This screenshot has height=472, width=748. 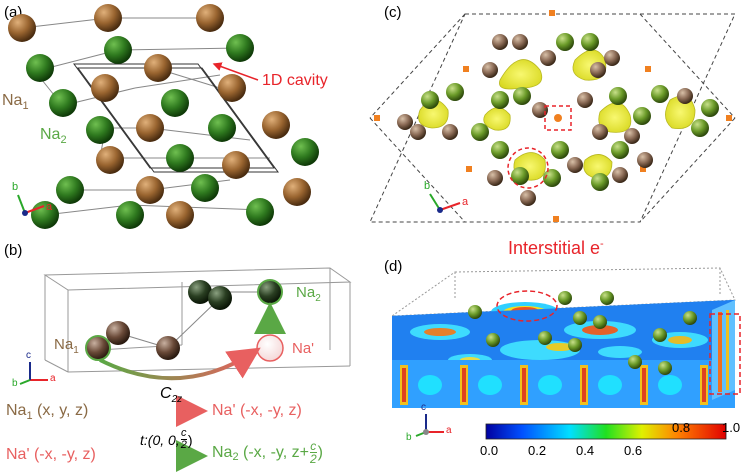 I want to click on panel-b-naprime-atom, so click(x=270, y=348).